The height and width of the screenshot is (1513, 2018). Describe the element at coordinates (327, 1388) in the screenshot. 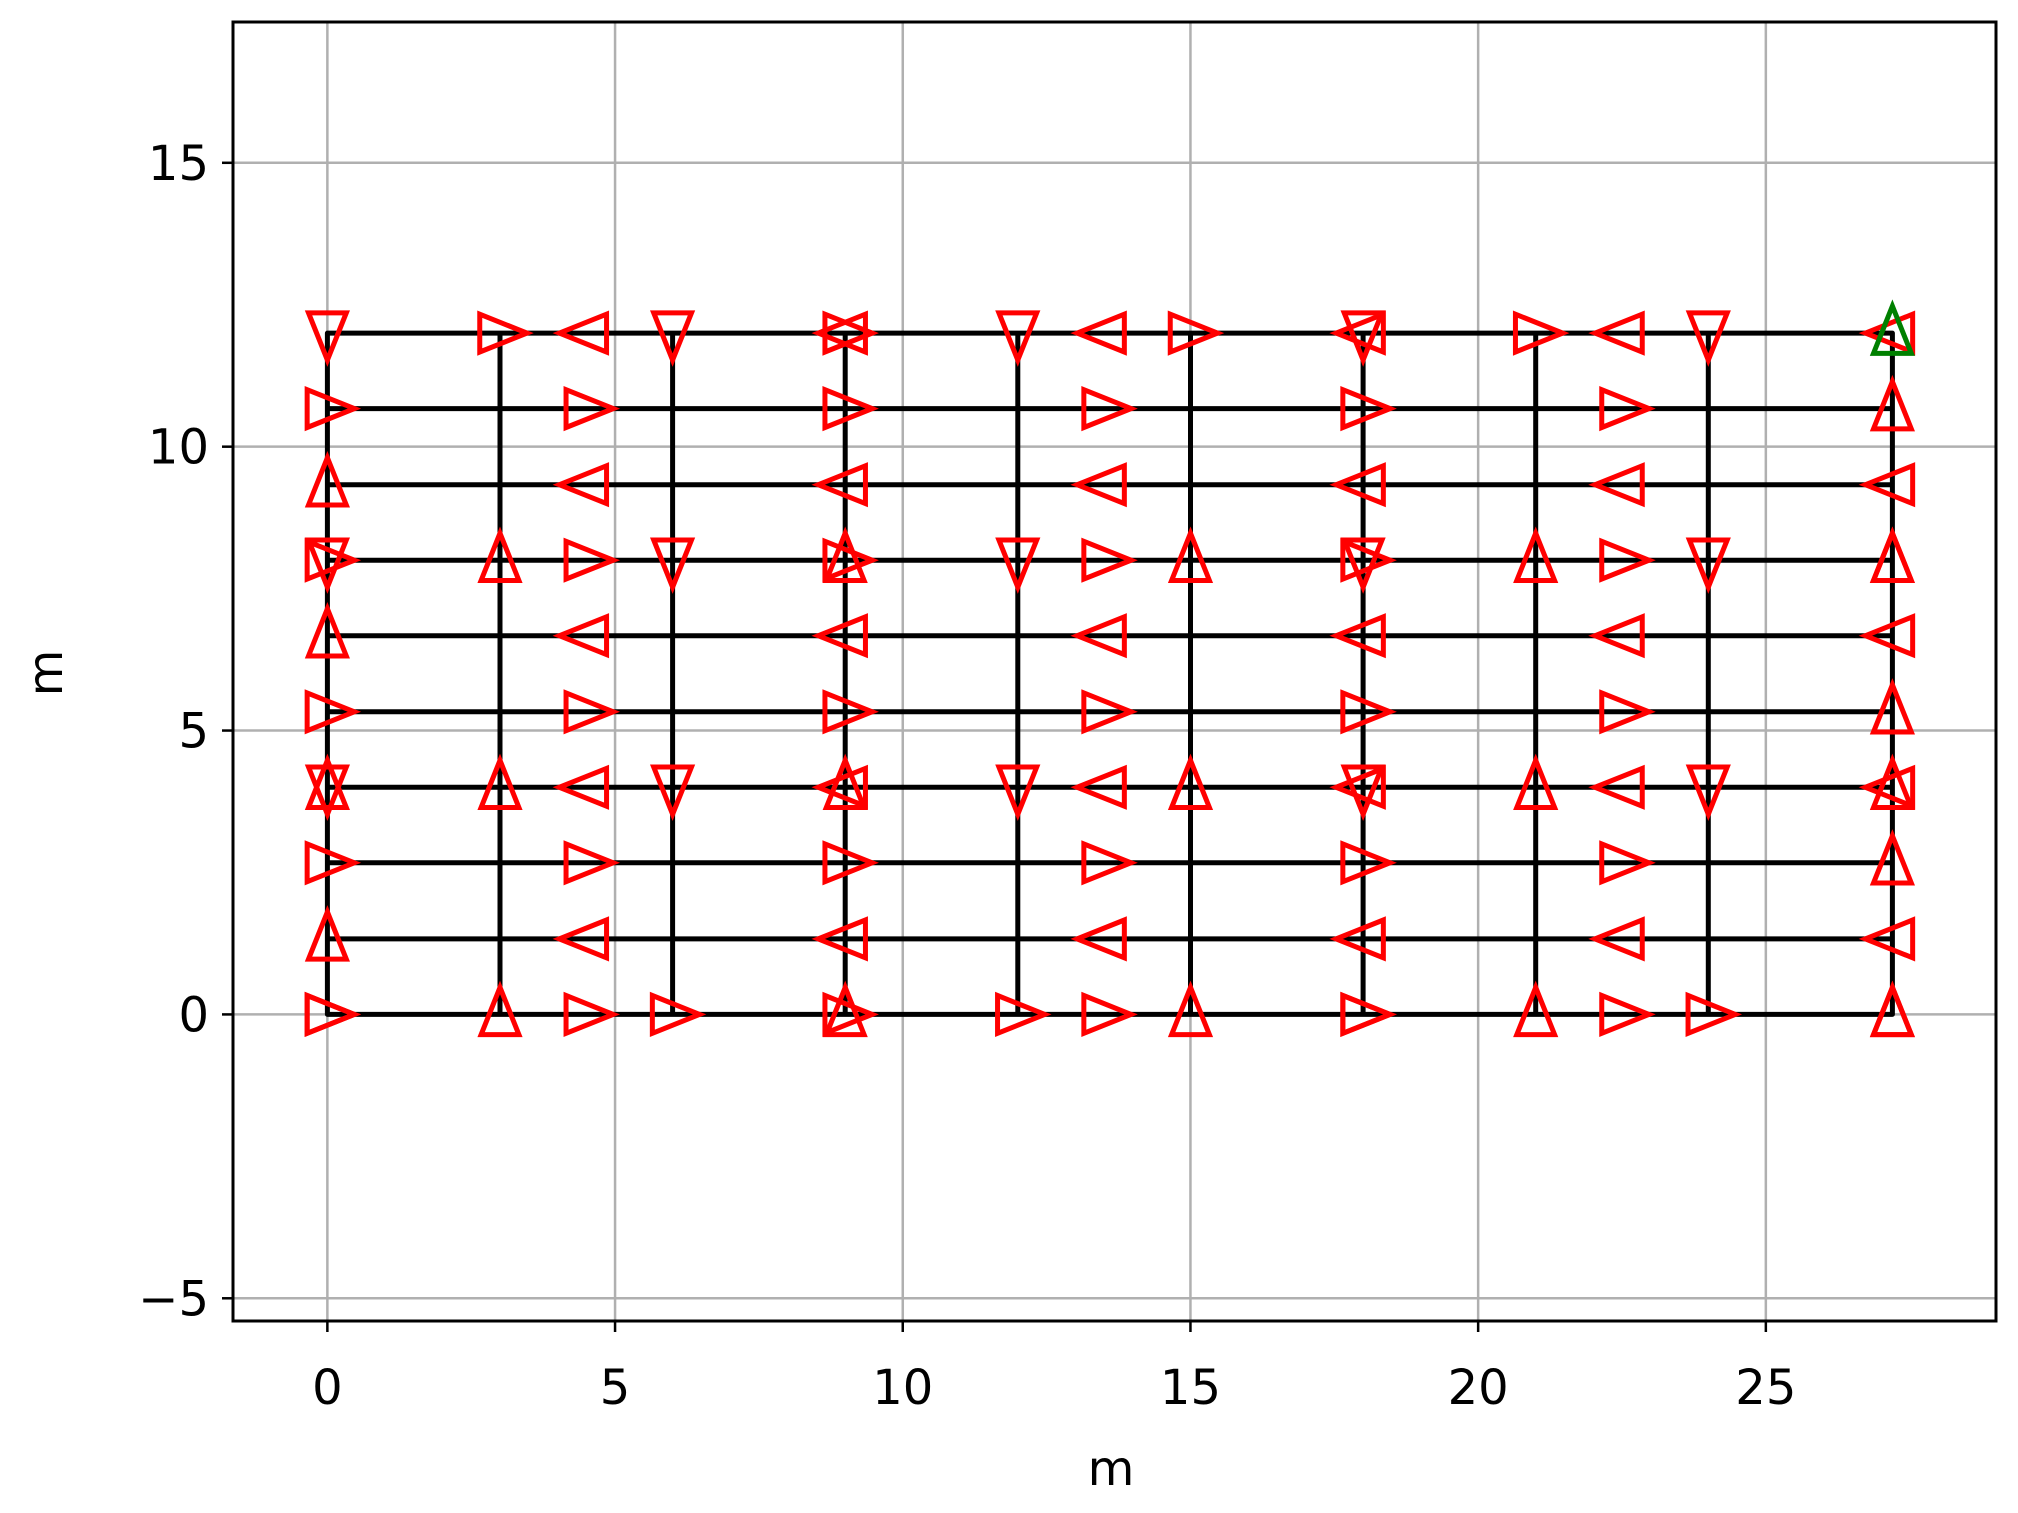

I see `x-tick-label: 0` at that location.